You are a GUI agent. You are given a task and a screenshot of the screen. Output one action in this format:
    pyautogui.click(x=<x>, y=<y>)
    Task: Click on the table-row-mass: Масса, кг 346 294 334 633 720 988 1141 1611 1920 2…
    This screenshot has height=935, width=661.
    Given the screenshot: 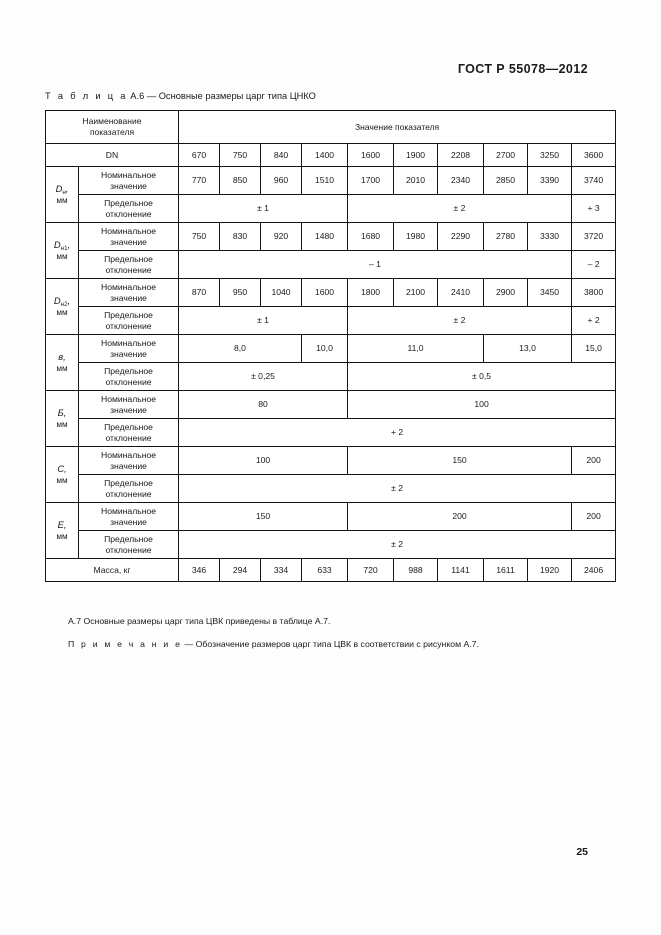 What is the action you would take?
    pyautogui.click(x=331, y=570)
    